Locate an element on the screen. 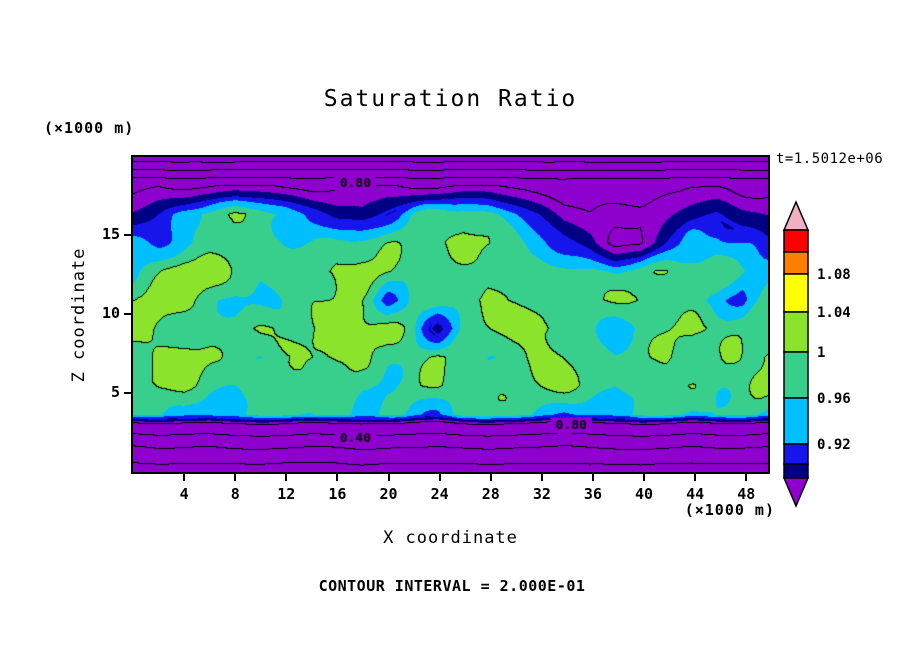  colorbar-cell-green-yellow is located at coordinates (796, 332).